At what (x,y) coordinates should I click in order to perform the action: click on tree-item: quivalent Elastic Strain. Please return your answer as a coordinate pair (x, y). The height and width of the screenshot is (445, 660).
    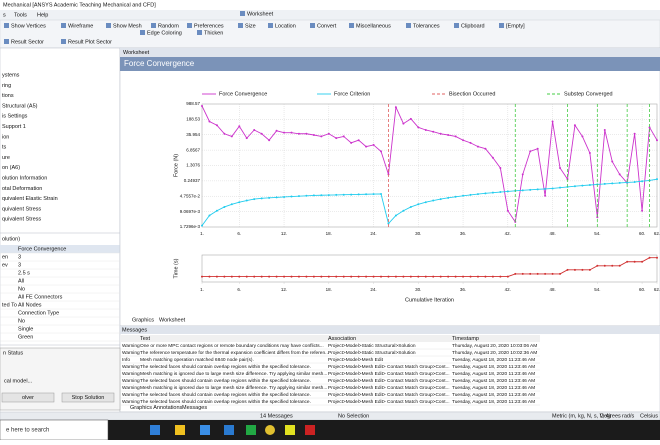
    Looking at the image, I should click on (30, 199).